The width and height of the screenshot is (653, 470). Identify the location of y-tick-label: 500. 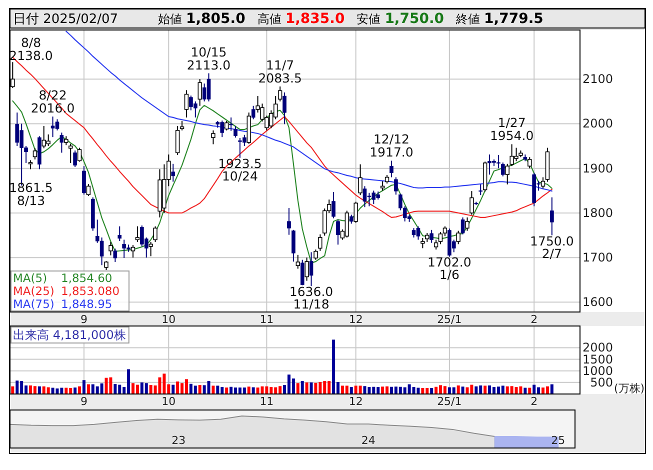
(601, 382).